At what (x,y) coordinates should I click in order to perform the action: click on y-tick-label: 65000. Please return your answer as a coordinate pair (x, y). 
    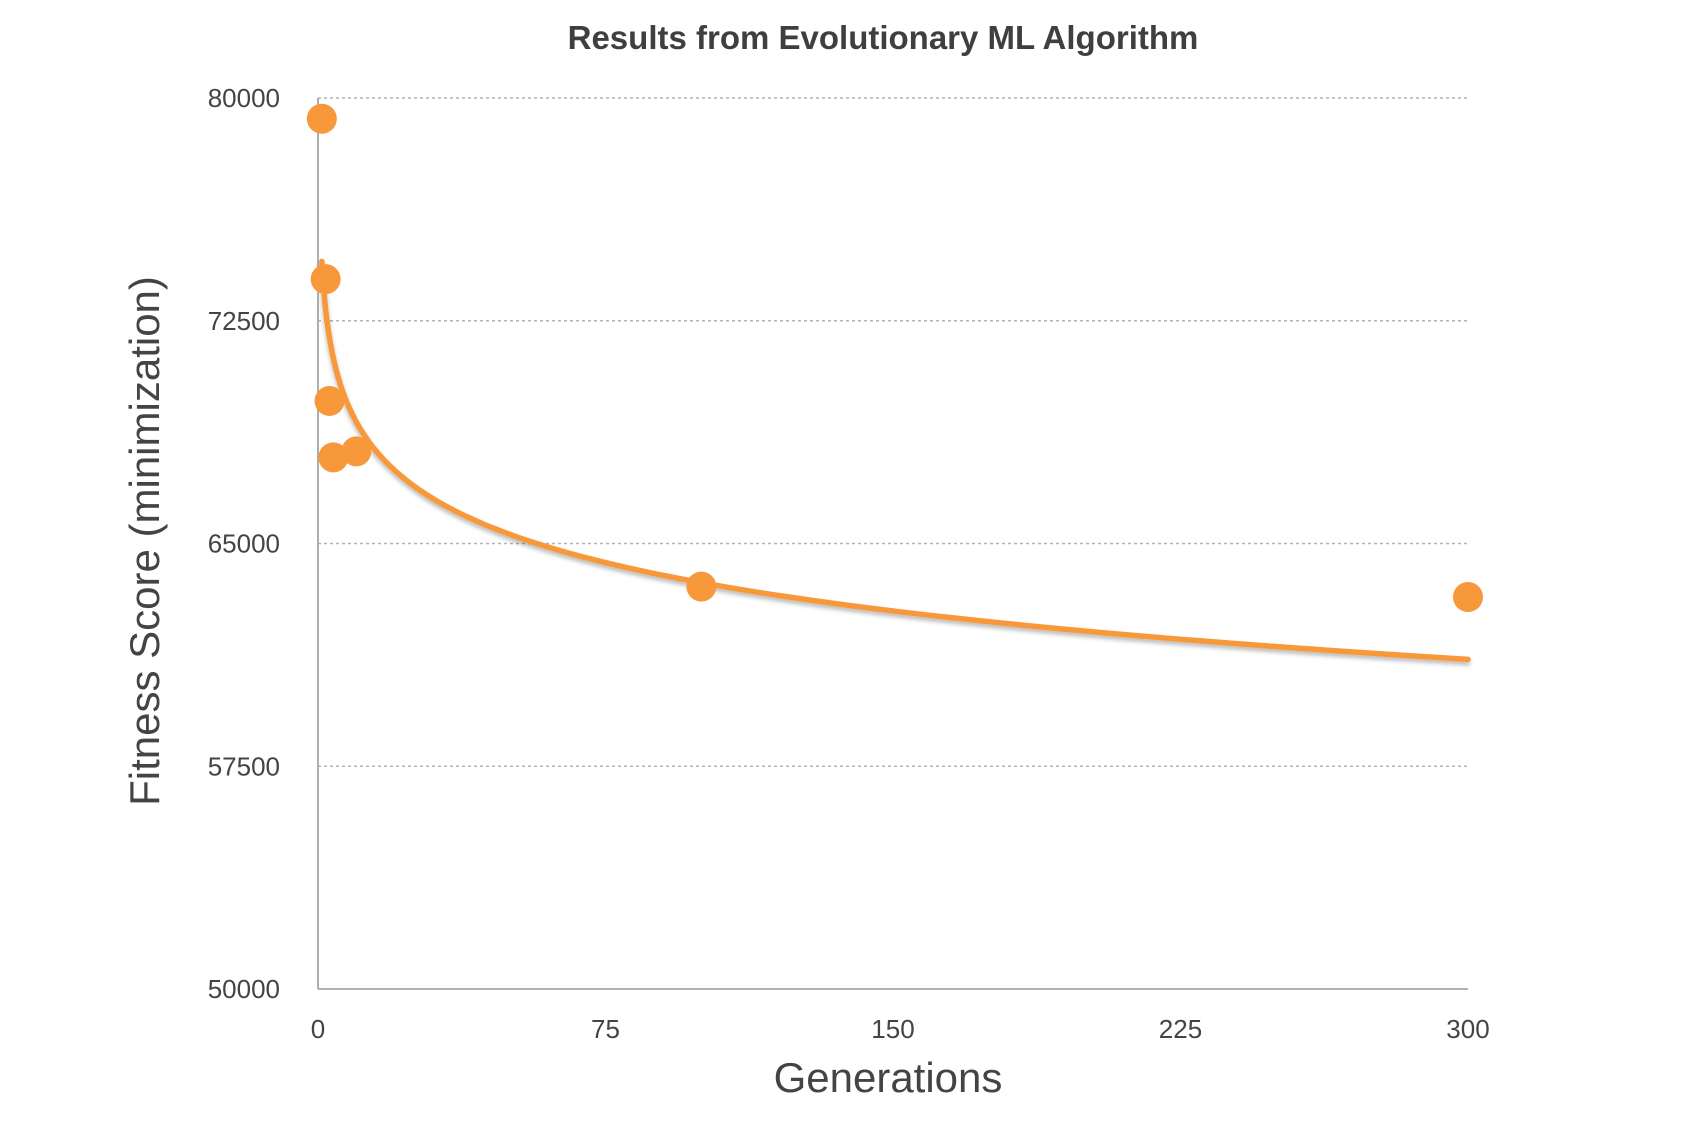
    Looking at the image, I should click on (244, 544).